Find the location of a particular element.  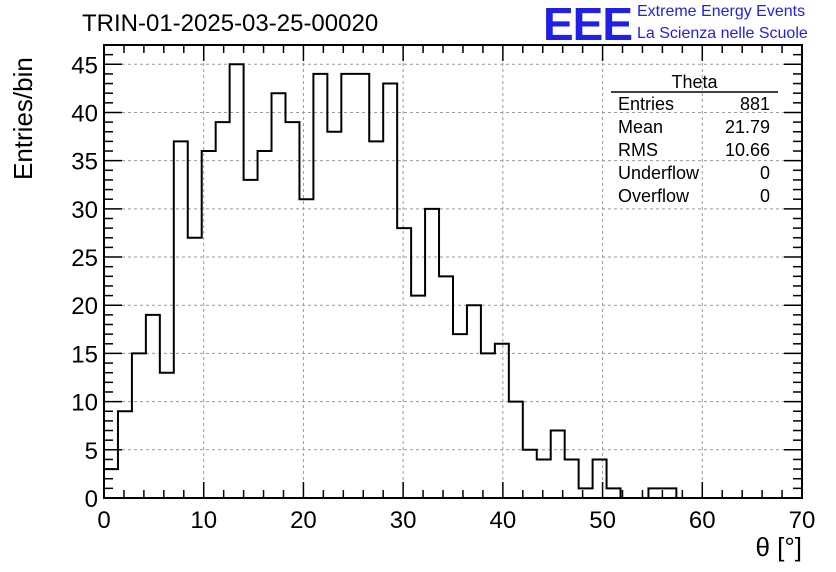

x-tick-label: 0 is located at coordinates (103, 520).